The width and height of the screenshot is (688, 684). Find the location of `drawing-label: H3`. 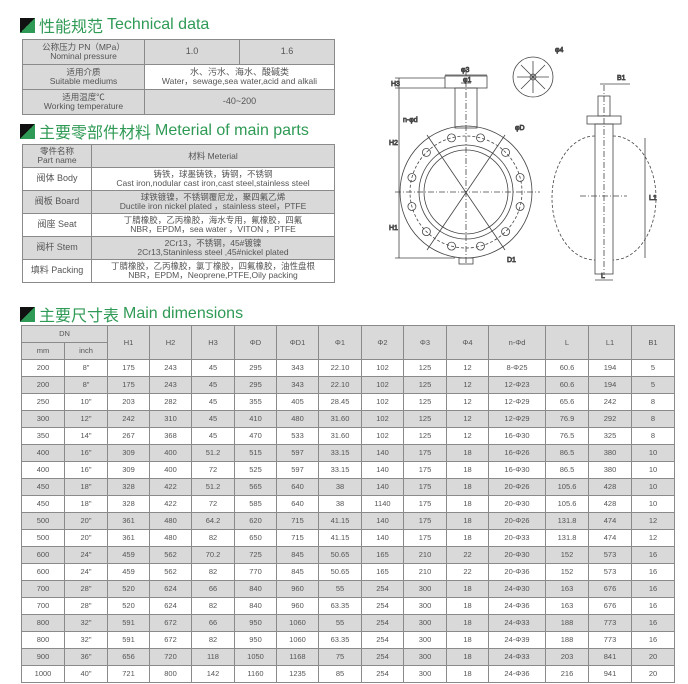

drawing-label: H3 is located at coordinates (395, 84).